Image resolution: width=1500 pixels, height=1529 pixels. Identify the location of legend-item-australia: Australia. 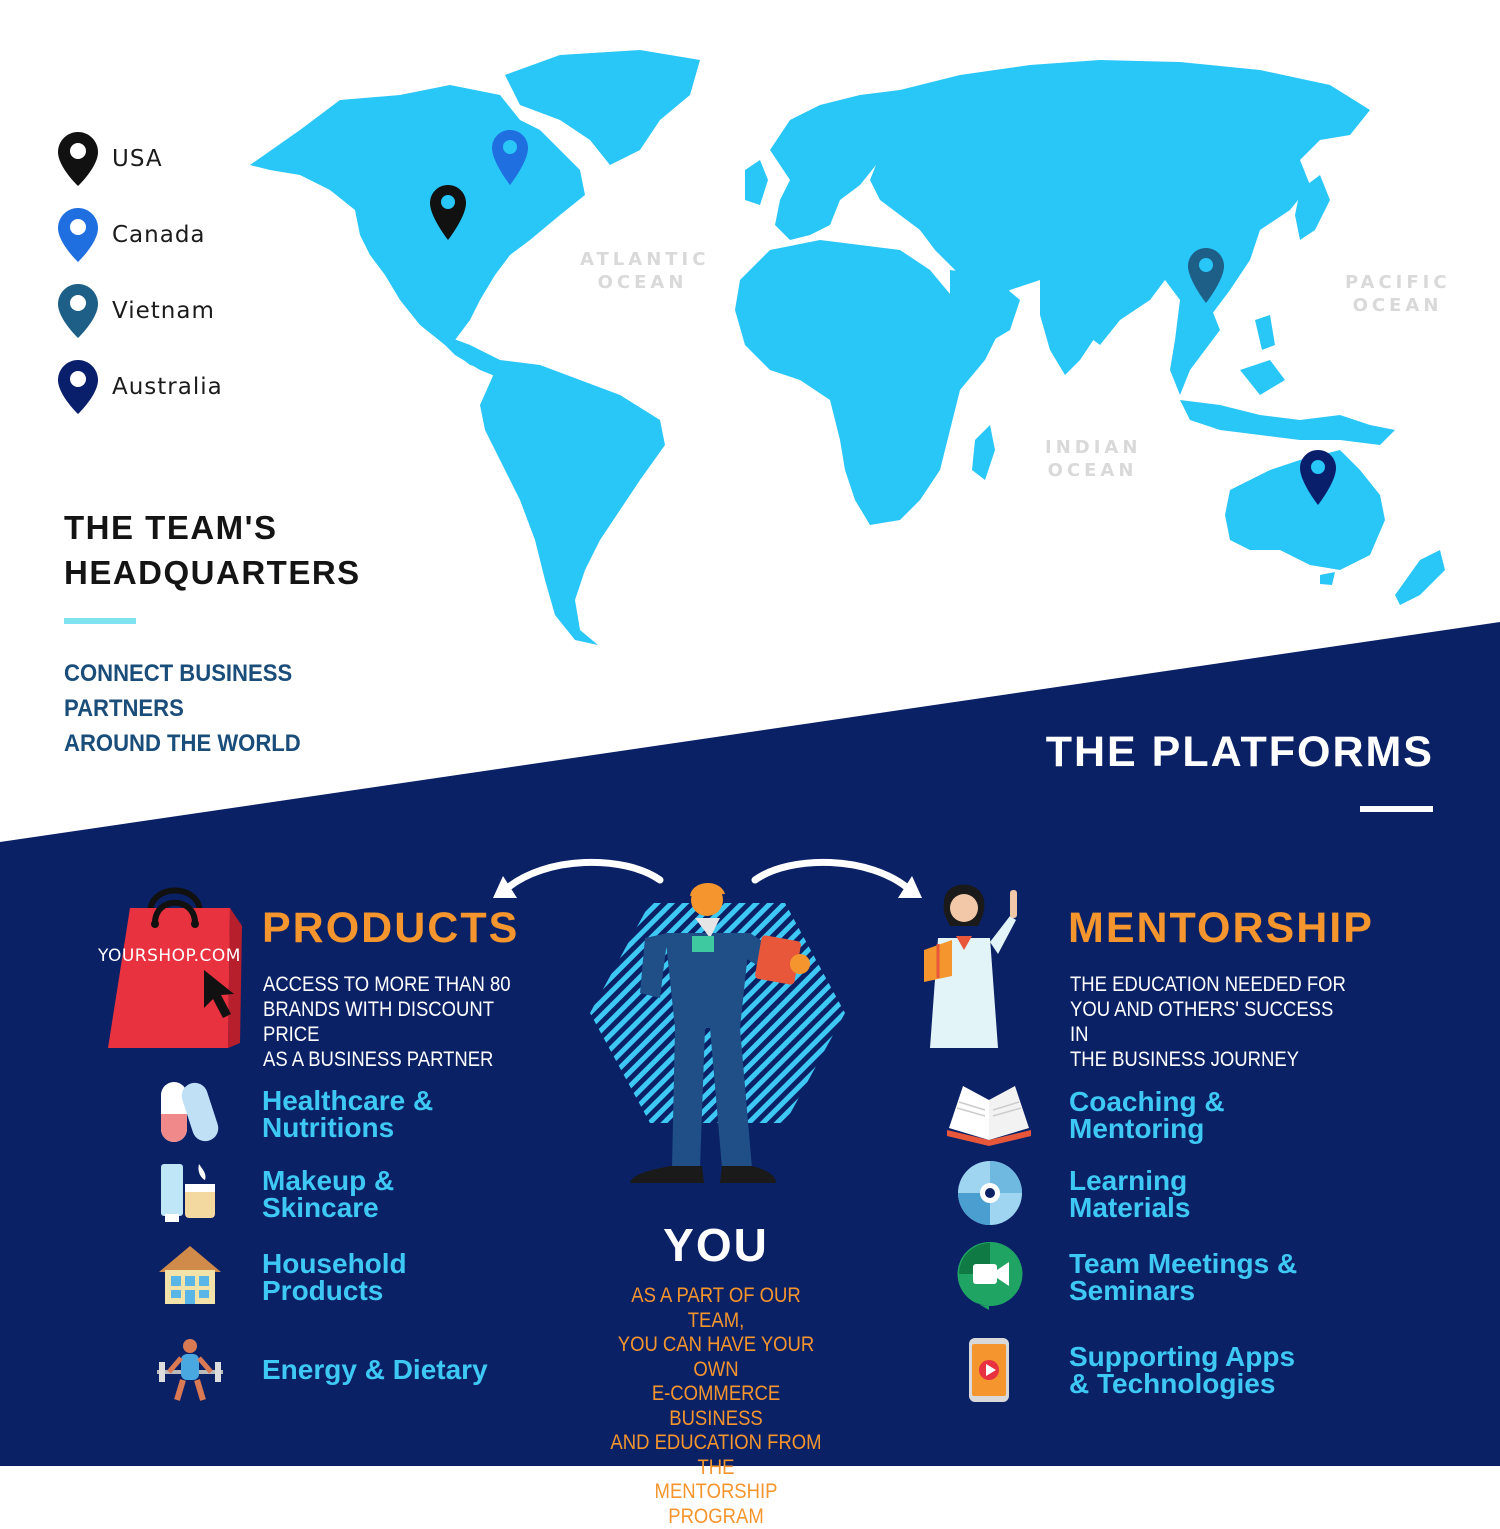
(140, 387).